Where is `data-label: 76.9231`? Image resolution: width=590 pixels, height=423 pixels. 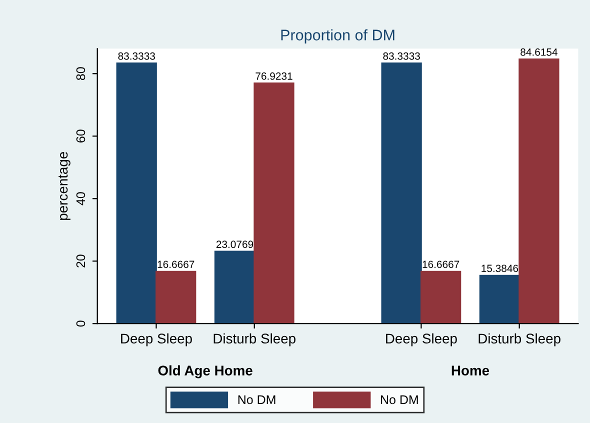 data-label: 76.9231 is located at coordinates (274, 76).